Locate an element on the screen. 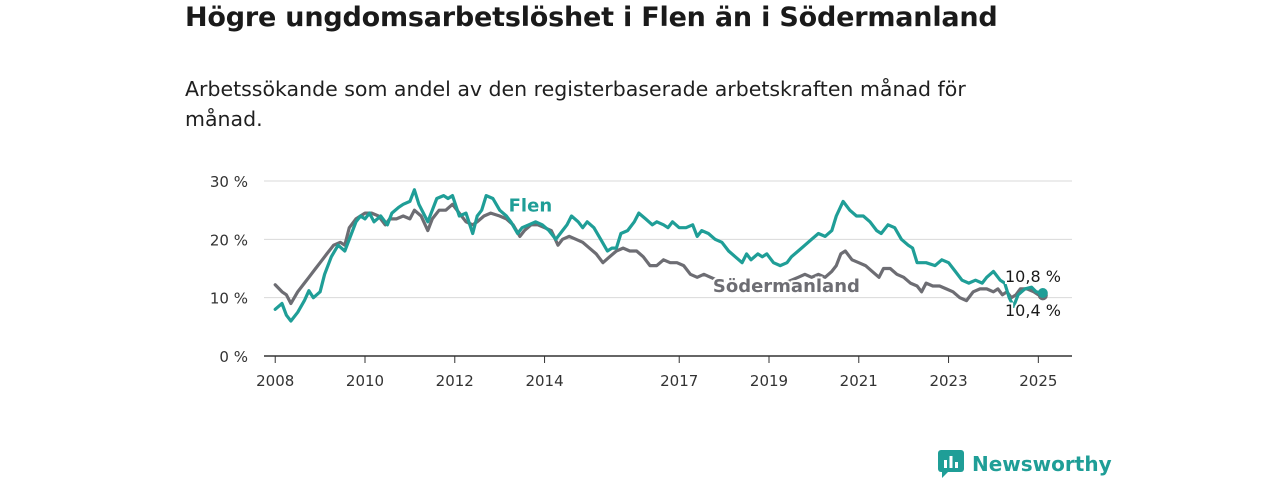 The height and width of the screenshot is (480, 1280). x-tick-label: 2017 is located at coordinates (679, 381).